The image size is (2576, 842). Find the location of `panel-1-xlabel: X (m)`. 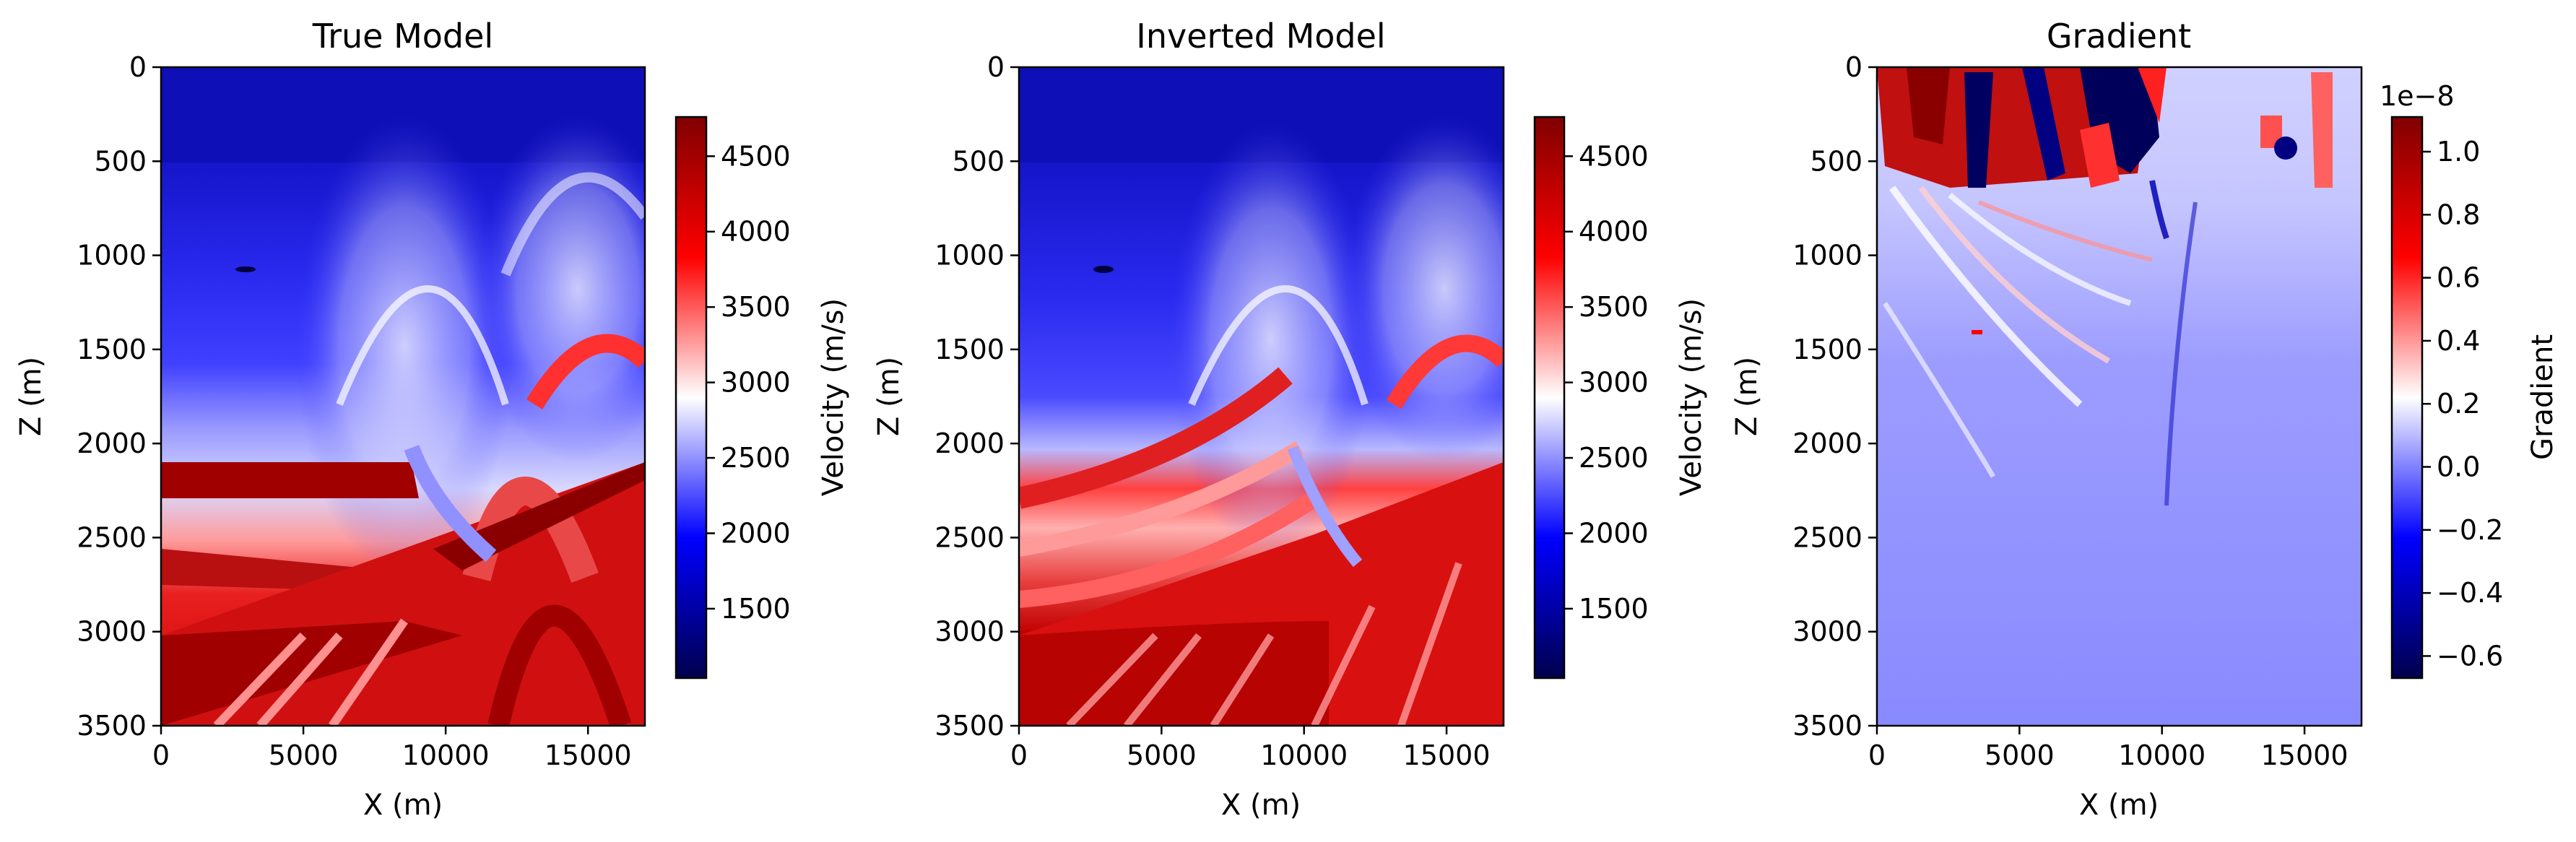

panel-1-xlabel: X (m) is located at coordinates (403, 805).